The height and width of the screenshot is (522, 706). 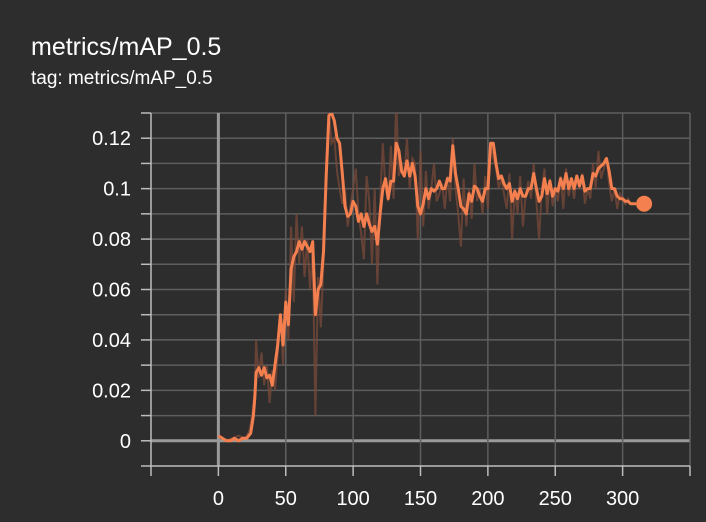 I want to click on y-tick-label: 0.02, so click(x=111, y=391).